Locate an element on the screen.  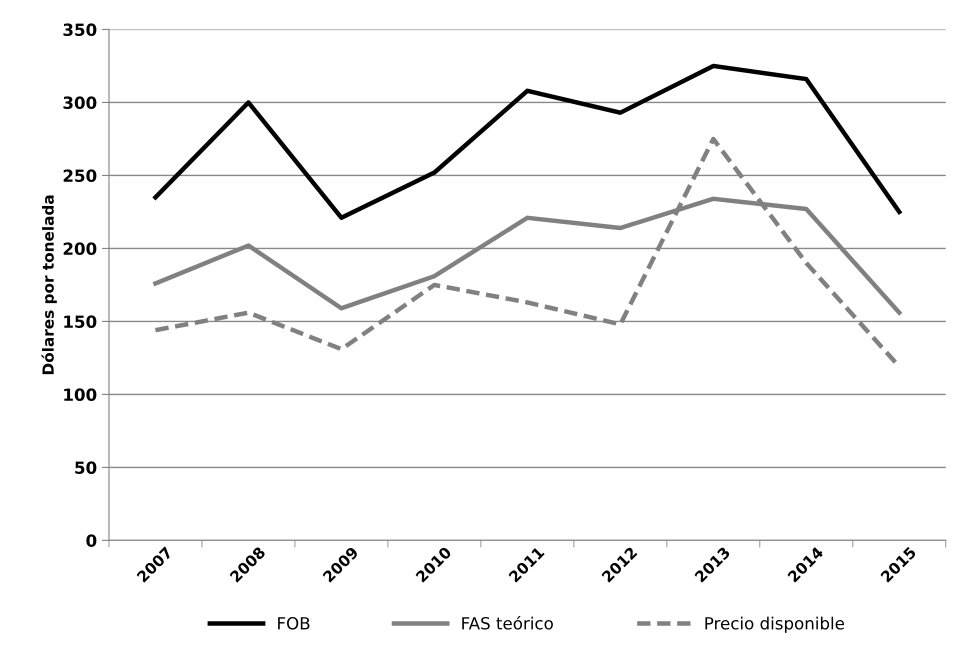
legend-label: Precio disponible is located at coordinates (774, 624).